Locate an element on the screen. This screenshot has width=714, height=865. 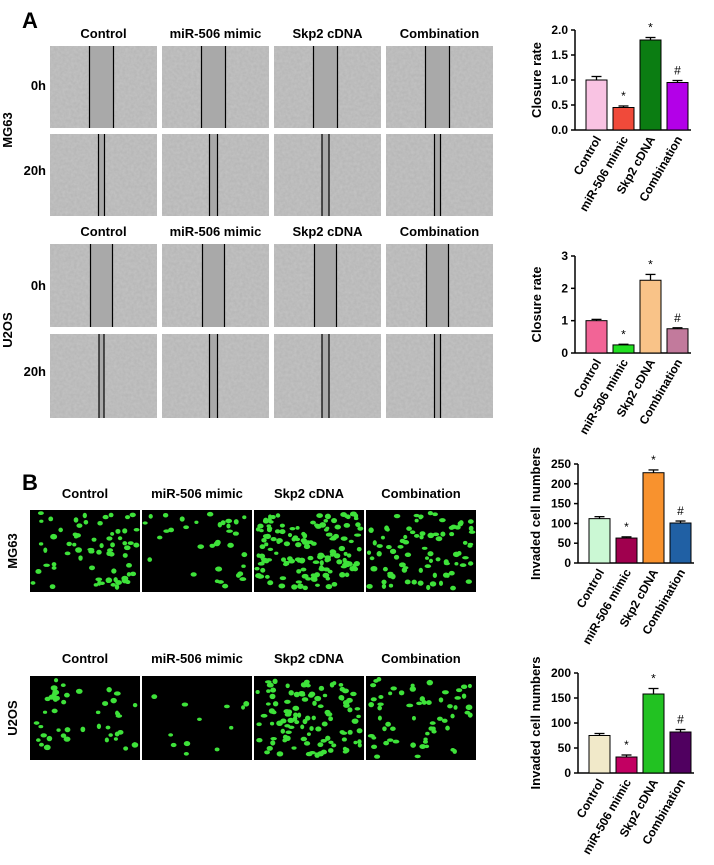
y-tick-label: 1 is located at coordinates (564, 321).